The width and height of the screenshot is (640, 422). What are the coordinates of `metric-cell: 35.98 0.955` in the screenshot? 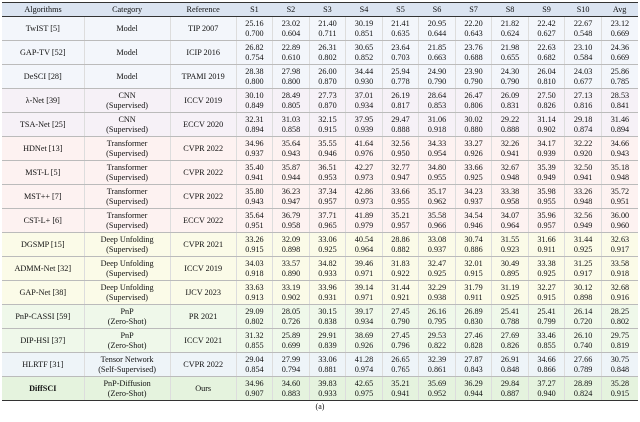 It's located at (546, 196).